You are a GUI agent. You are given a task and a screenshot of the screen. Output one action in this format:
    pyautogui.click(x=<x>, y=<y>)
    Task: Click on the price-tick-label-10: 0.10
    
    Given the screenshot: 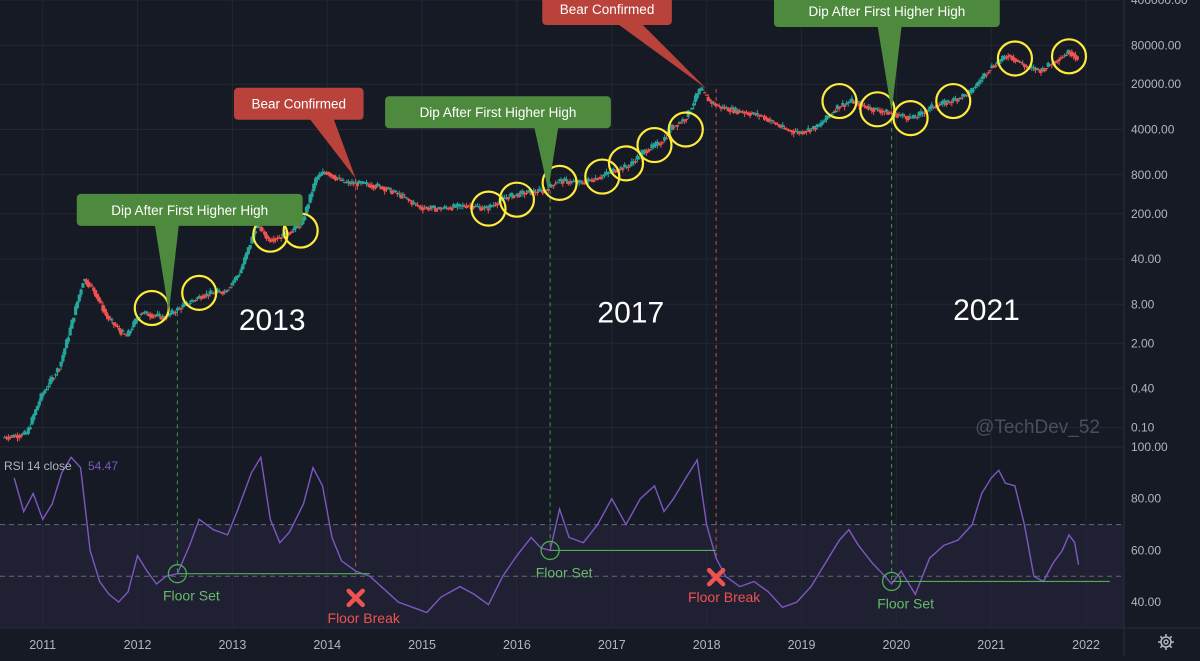 What is the action you would take?
    pyautogui.click(x=1143, y=428)
    